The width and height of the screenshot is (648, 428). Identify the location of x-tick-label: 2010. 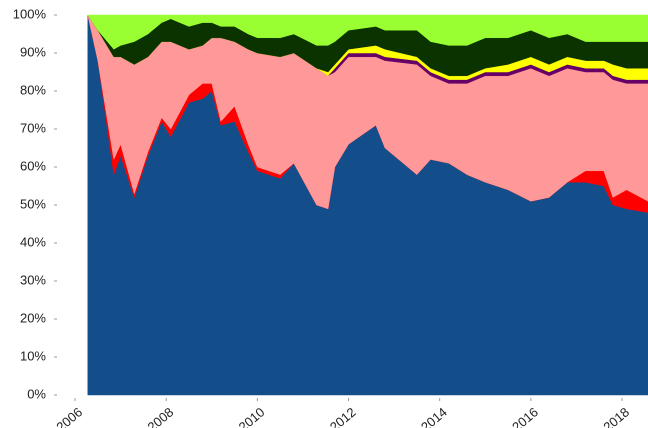
(252, 416).